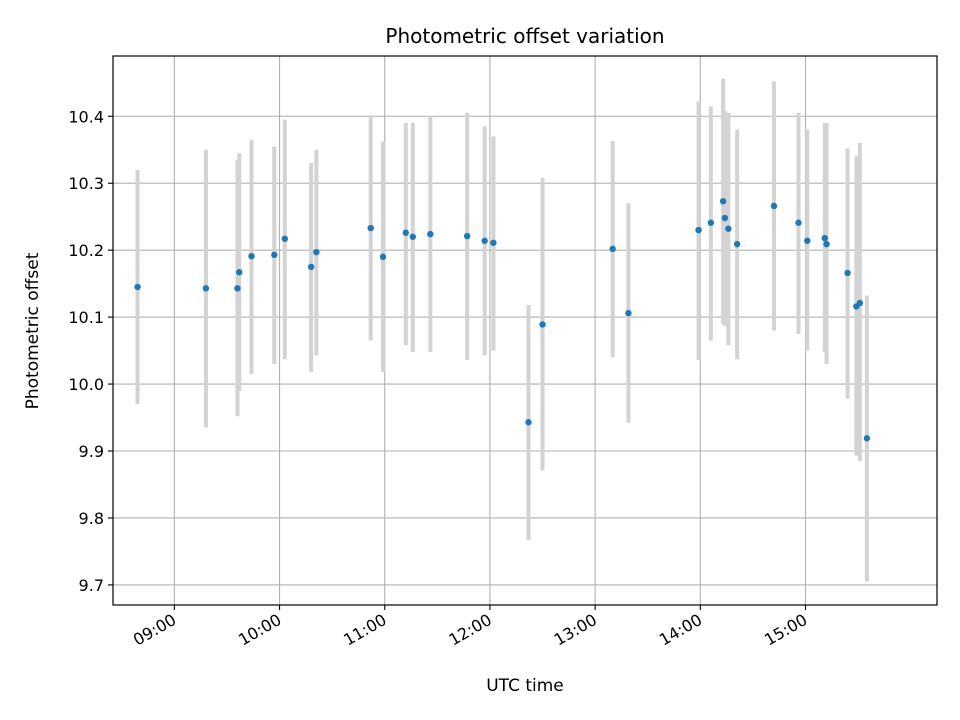  What do you see at coordinates (86, 384) in the screenshot?
I see `y-tick-label: 10.0` at bounding box center [86, 384].